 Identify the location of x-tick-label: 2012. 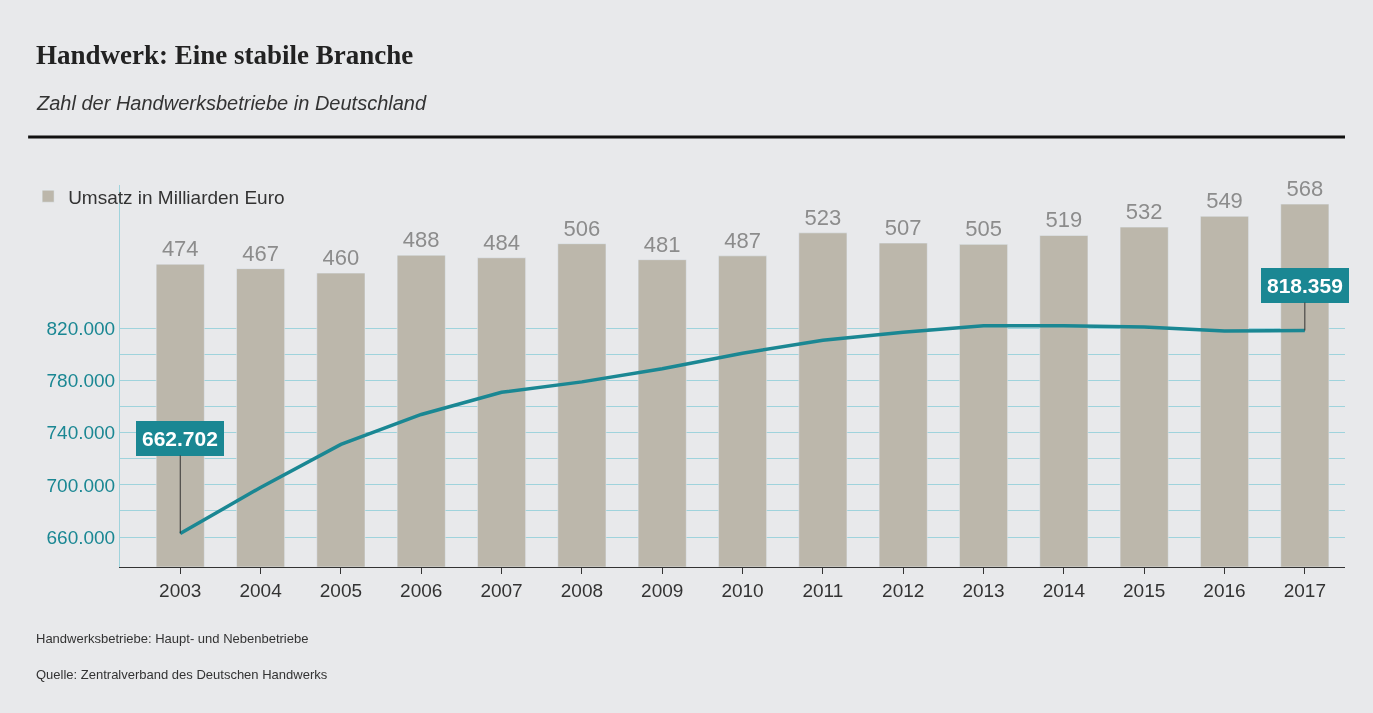
(903, 590).